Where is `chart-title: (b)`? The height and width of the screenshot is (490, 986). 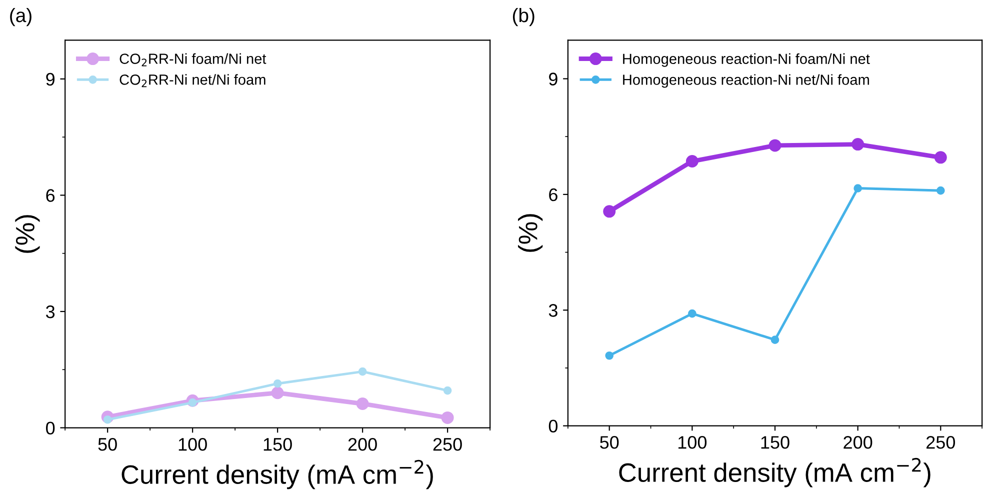
chart-title: (b) is located at coordinates (523, 17).